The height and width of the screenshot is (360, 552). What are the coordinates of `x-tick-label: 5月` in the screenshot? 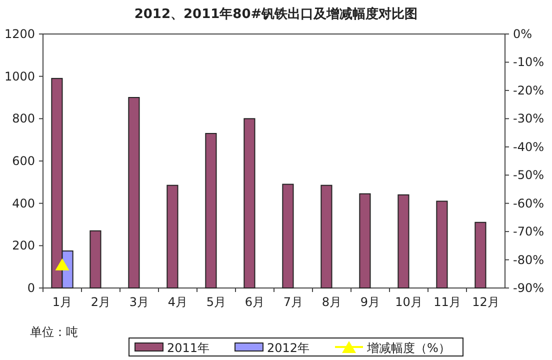 It's located at (216, 302).